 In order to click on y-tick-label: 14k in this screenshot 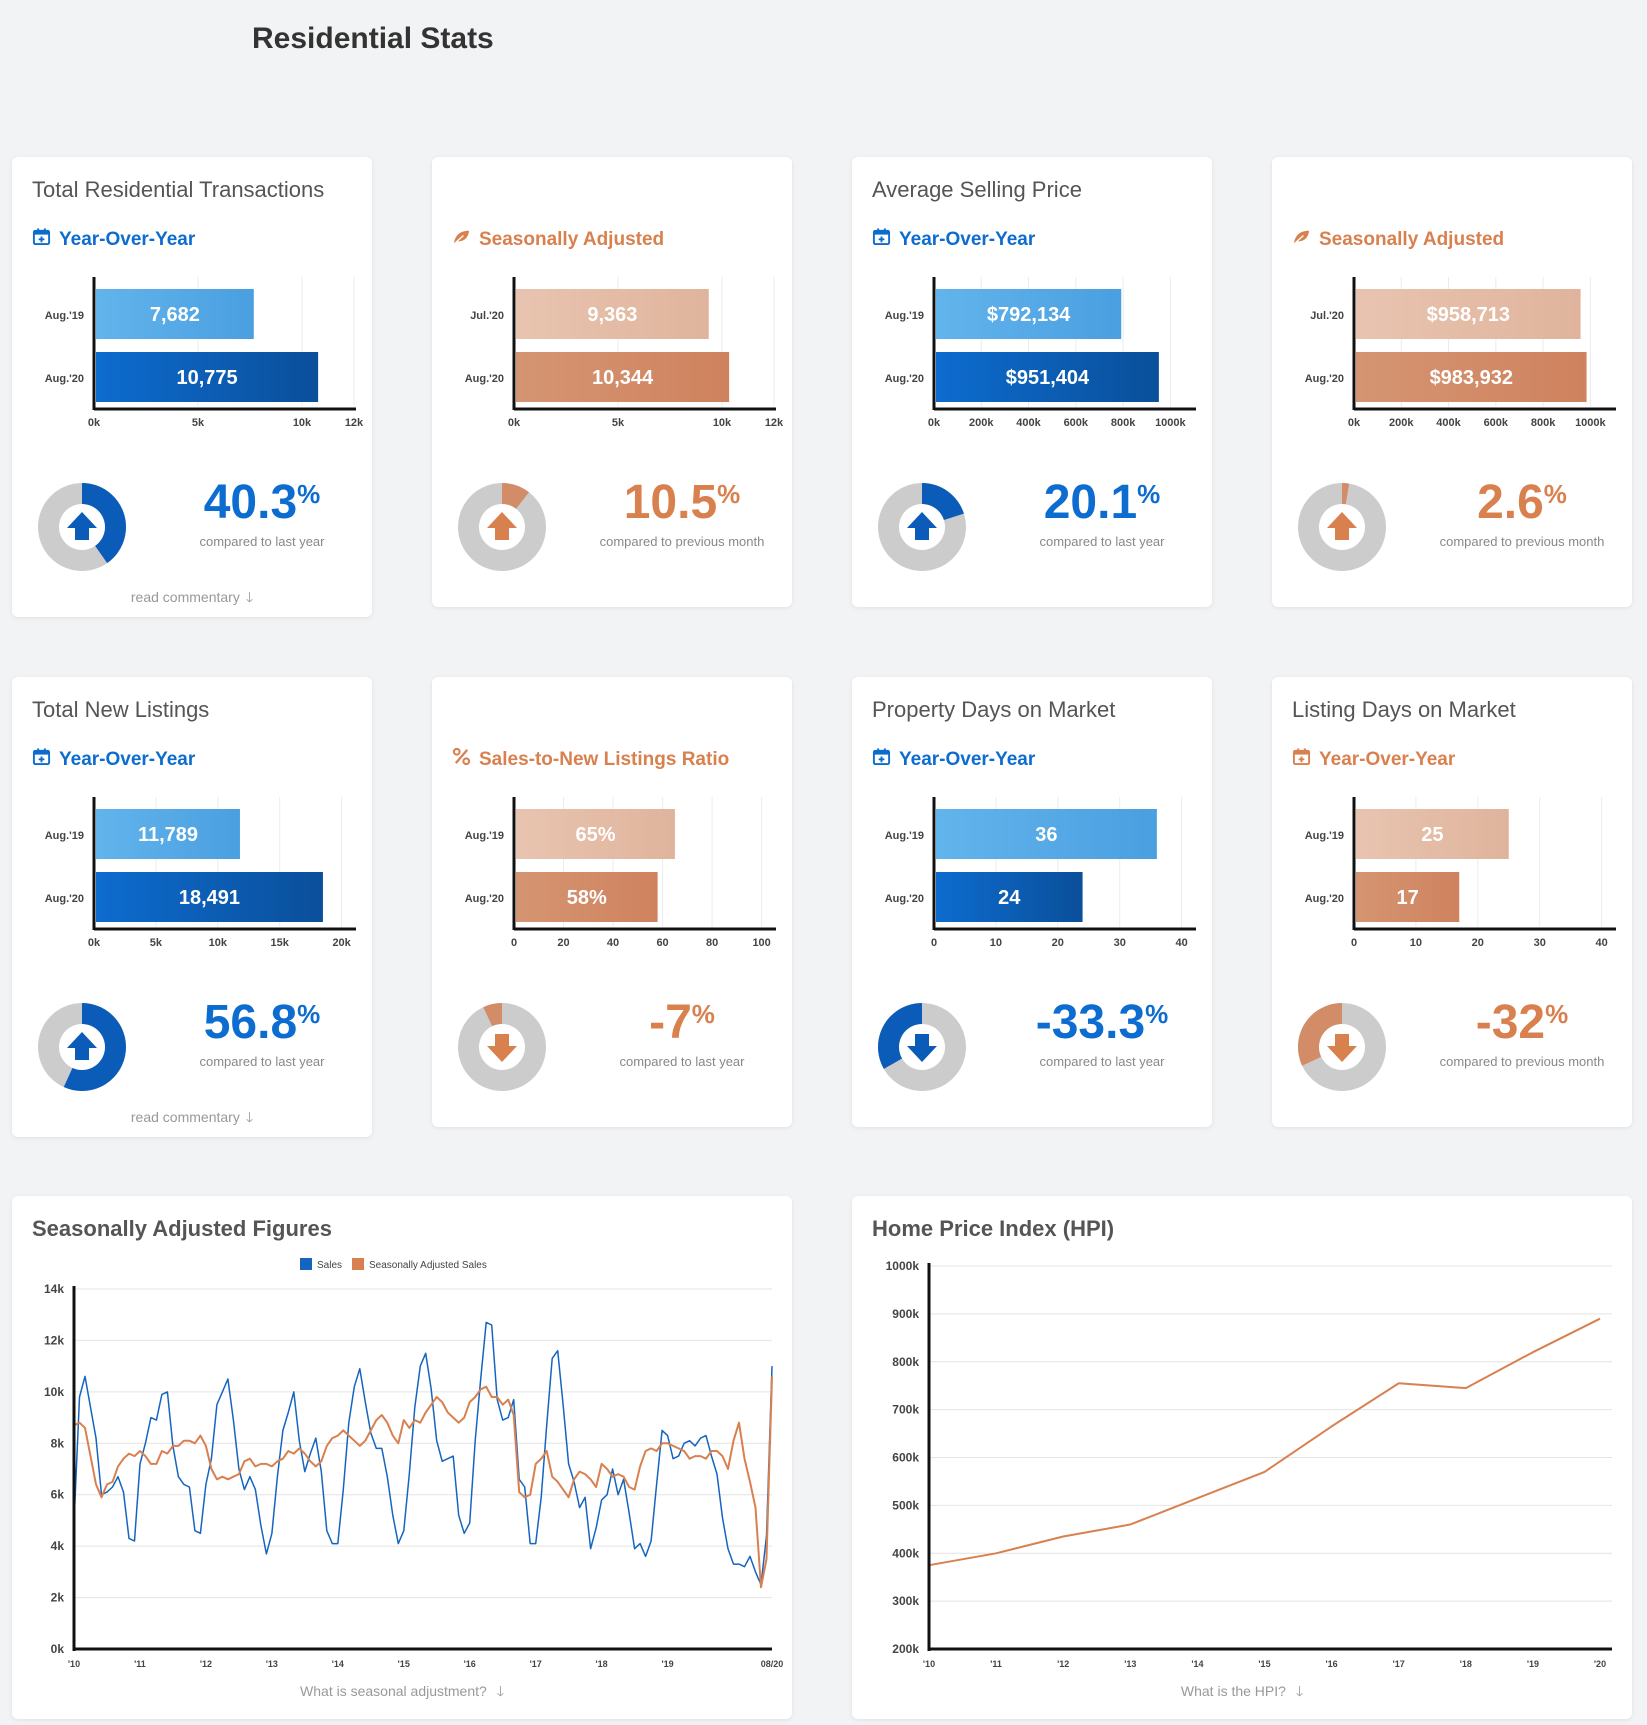, I will do `click(54, 1289)`.